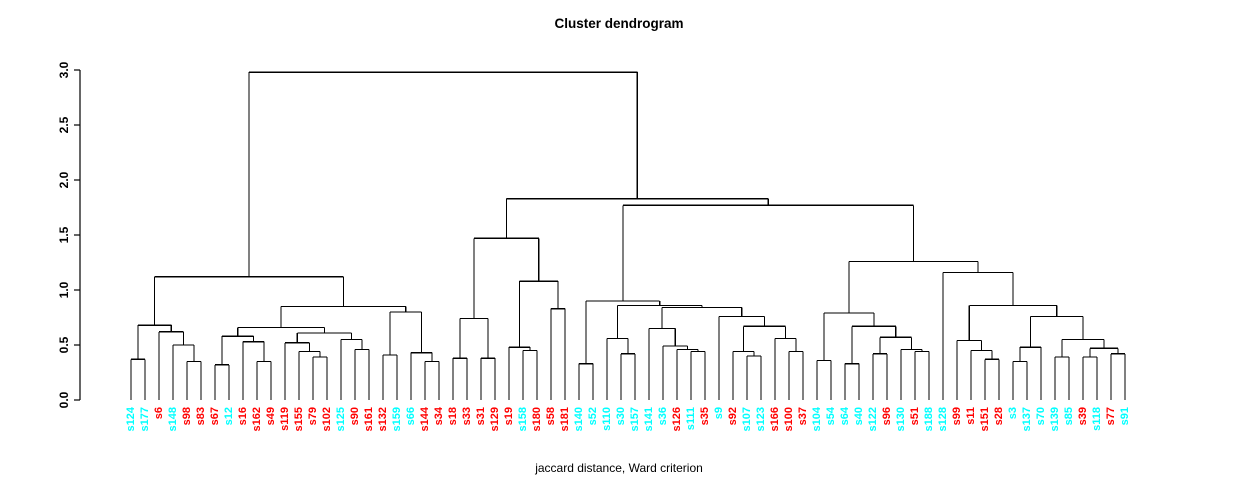 This screenshot has width=1238, height=500. What do you see at coordinates (999, 416) in the screenshot?
I see `leaf-label: s28` at bounding box center [999, 416].